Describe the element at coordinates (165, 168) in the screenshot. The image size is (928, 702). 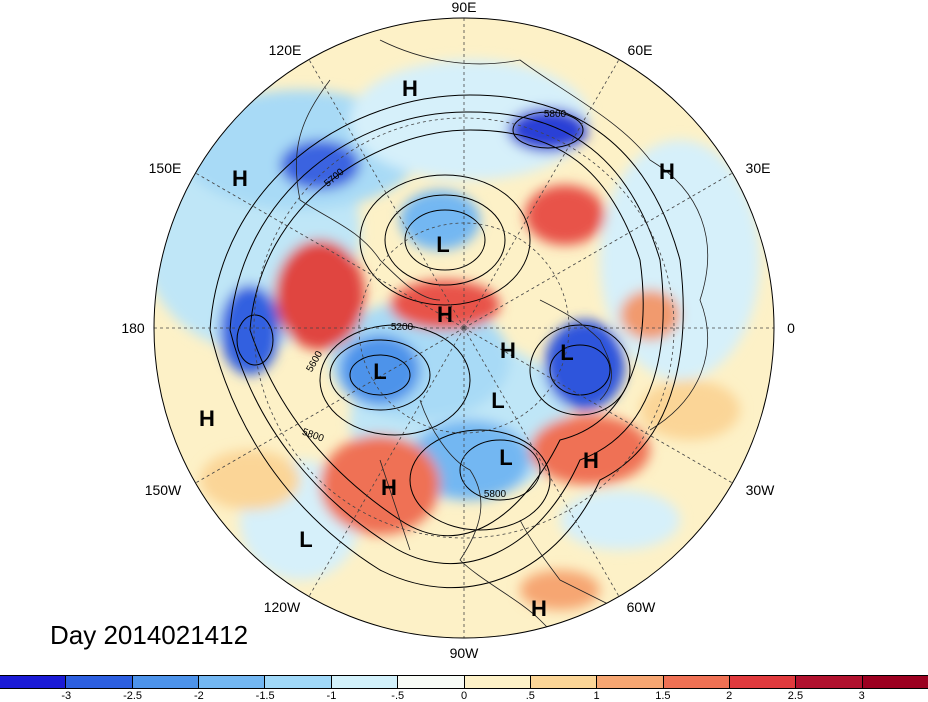
I see `lon-label-150e: 150E` at that location.